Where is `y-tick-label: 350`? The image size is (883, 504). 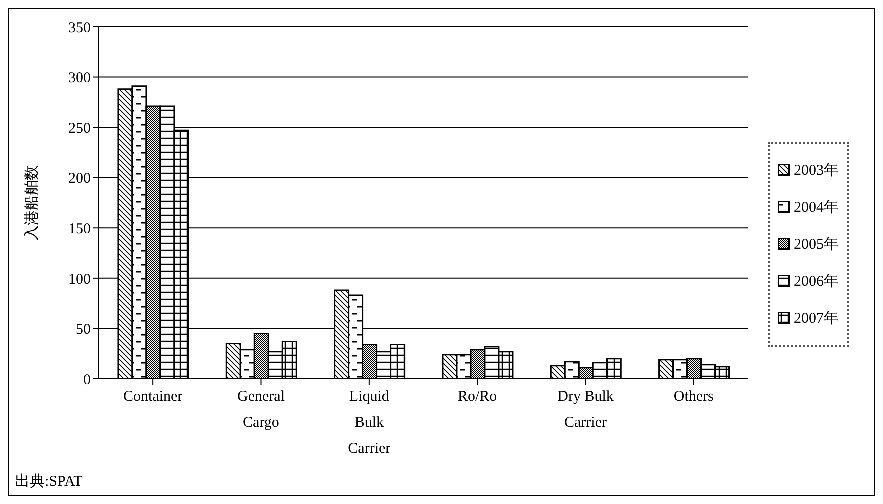
y-tick-label: 350 is located at coordinates (79, 28).